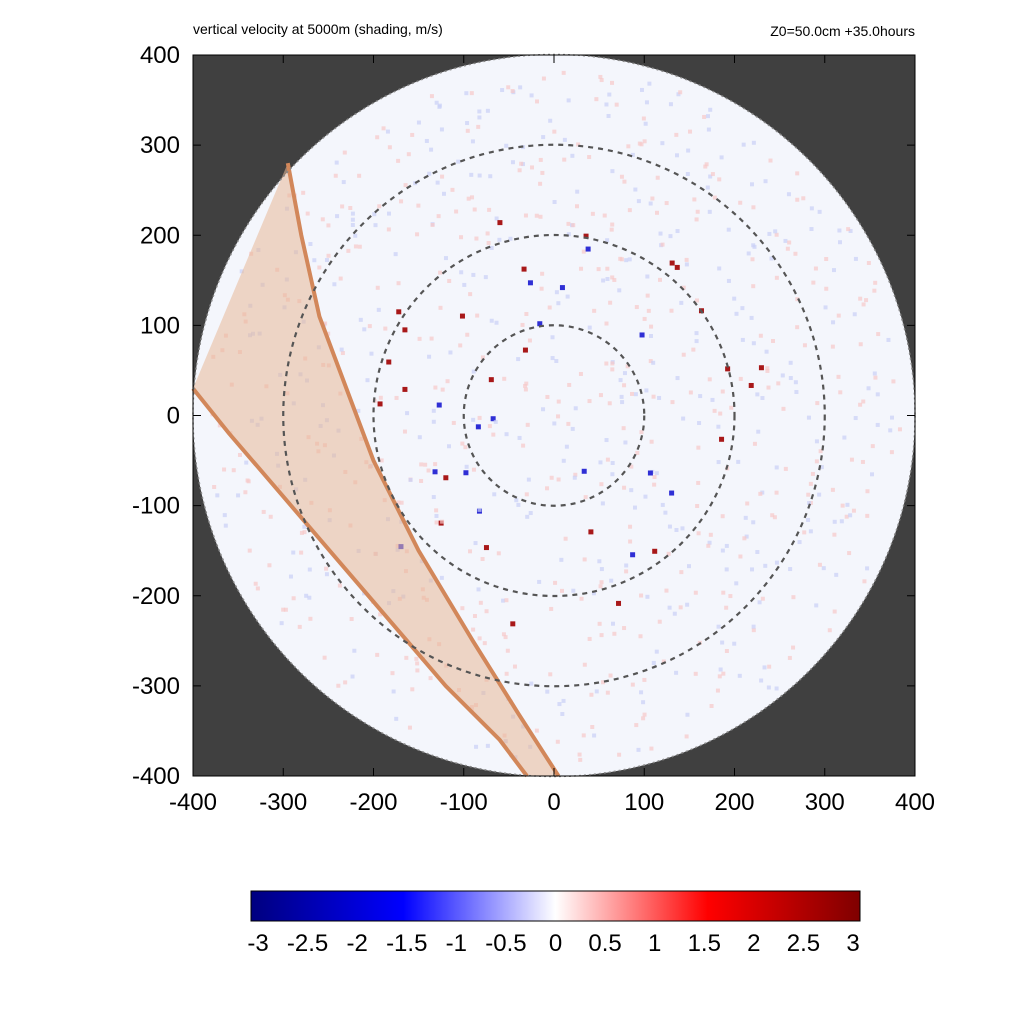 The width and height of the screenshot is (1024, 1024). I want to click on colorbar-tick-label: -3, so click(257, 943).